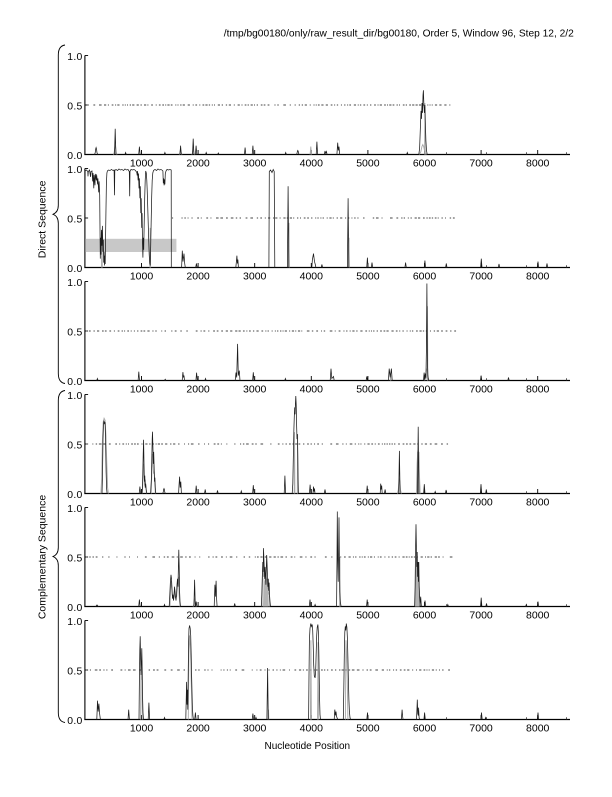 Image resolution: width=612 pixels, height=797 pixels. What do you see at coordinates (43, 219) in the screenshot?
I see `svg-text: Direct Sequence` at bounding box center [43, 219].